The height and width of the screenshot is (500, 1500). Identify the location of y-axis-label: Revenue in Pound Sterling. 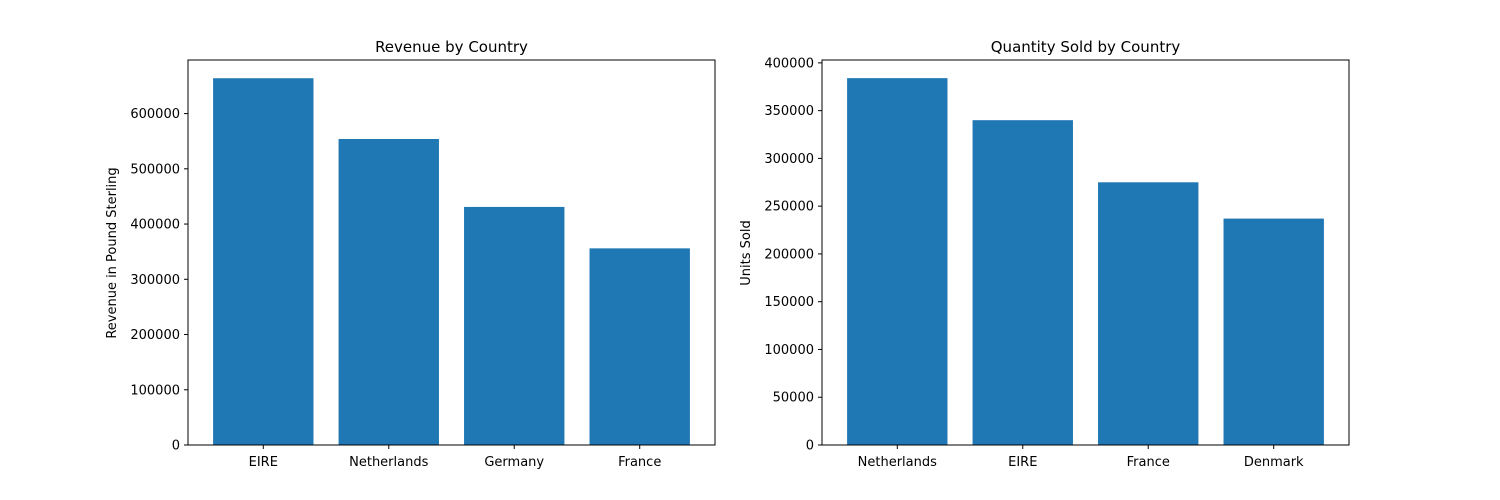
(112, 252).